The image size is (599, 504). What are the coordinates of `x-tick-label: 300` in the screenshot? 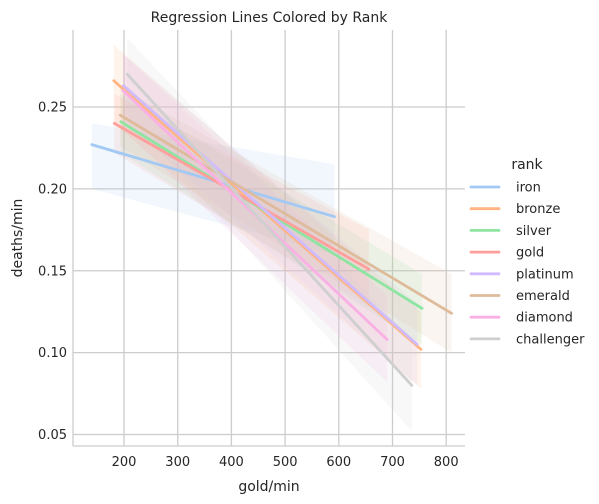 It's located at (177, 462).